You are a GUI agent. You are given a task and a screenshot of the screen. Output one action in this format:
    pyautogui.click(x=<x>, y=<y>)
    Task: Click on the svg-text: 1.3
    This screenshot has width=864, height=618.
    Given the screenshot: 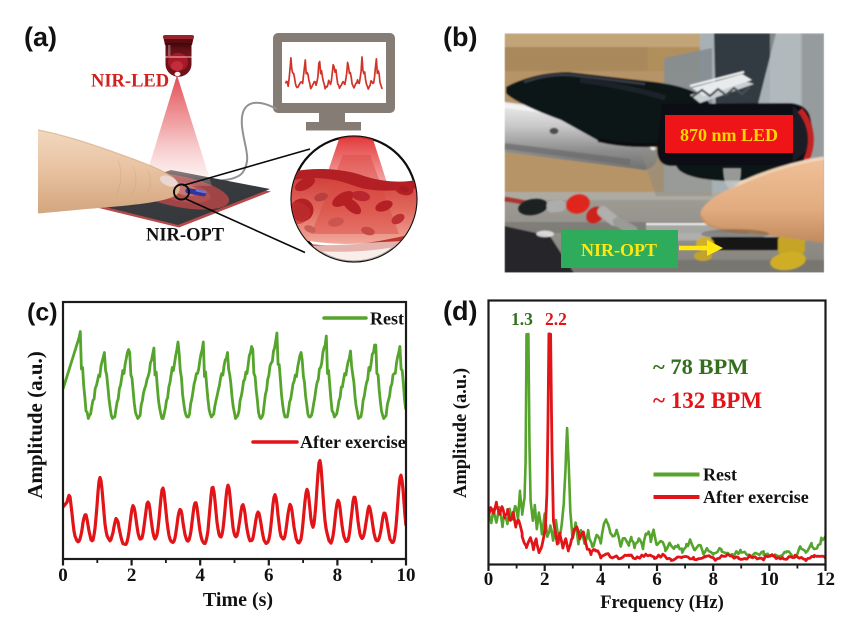 What is the action you would take?
    pyautogui.click(x=522, y=319)
    